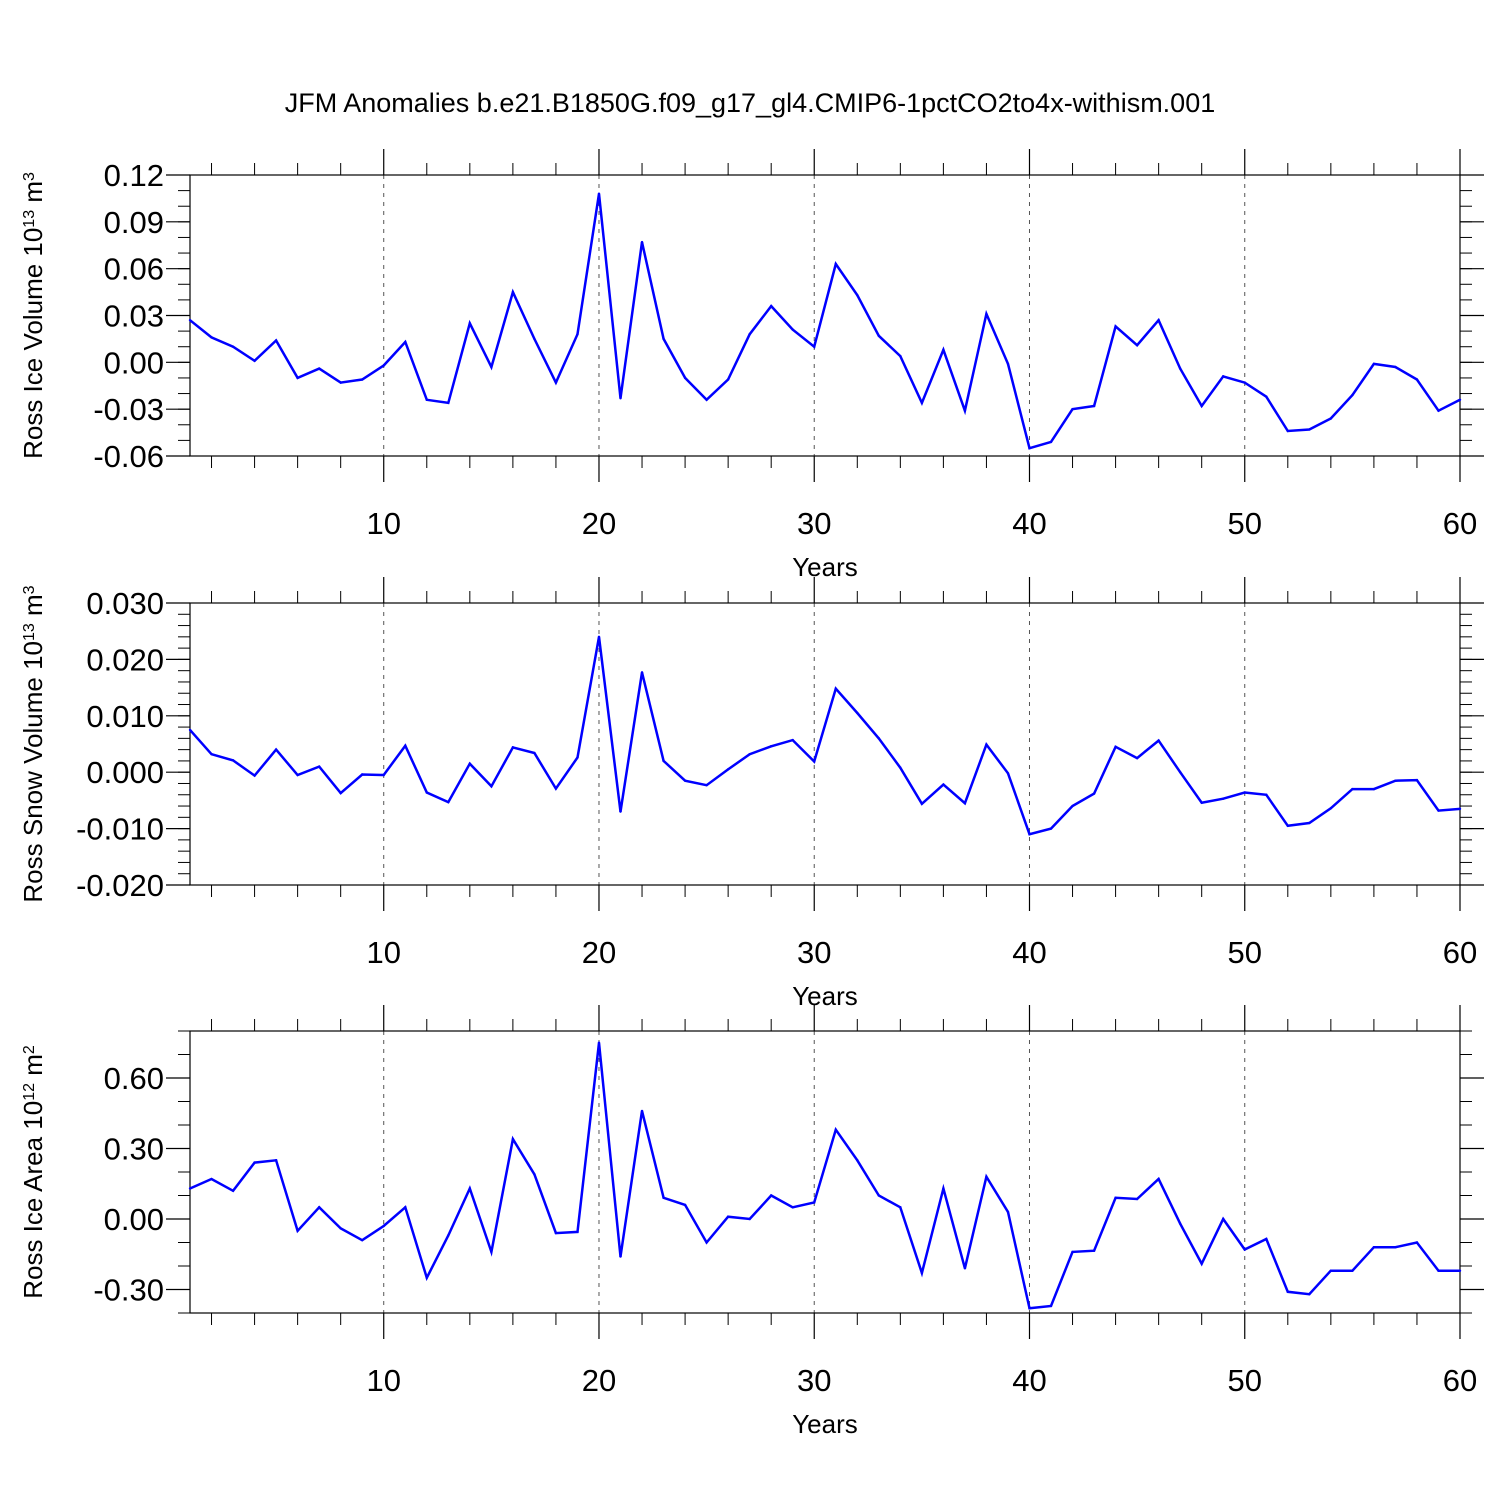 The height and width of the screenshot is (1500, 1500). I want to click on y-tick-label: 0.020, so click(125, 659).